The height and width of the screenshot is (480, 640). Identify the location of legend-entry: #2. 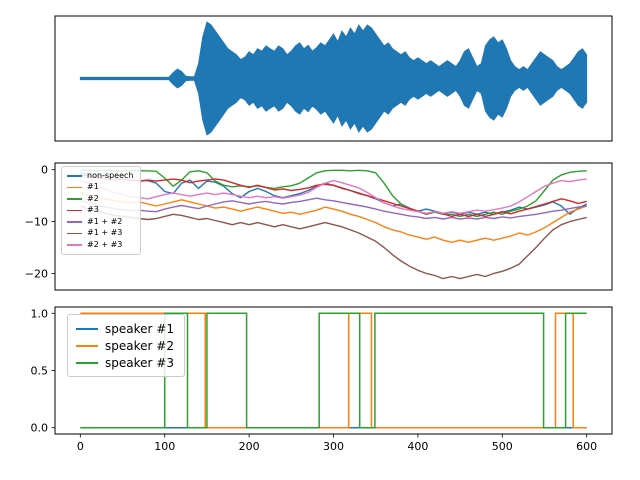
(100, 199).